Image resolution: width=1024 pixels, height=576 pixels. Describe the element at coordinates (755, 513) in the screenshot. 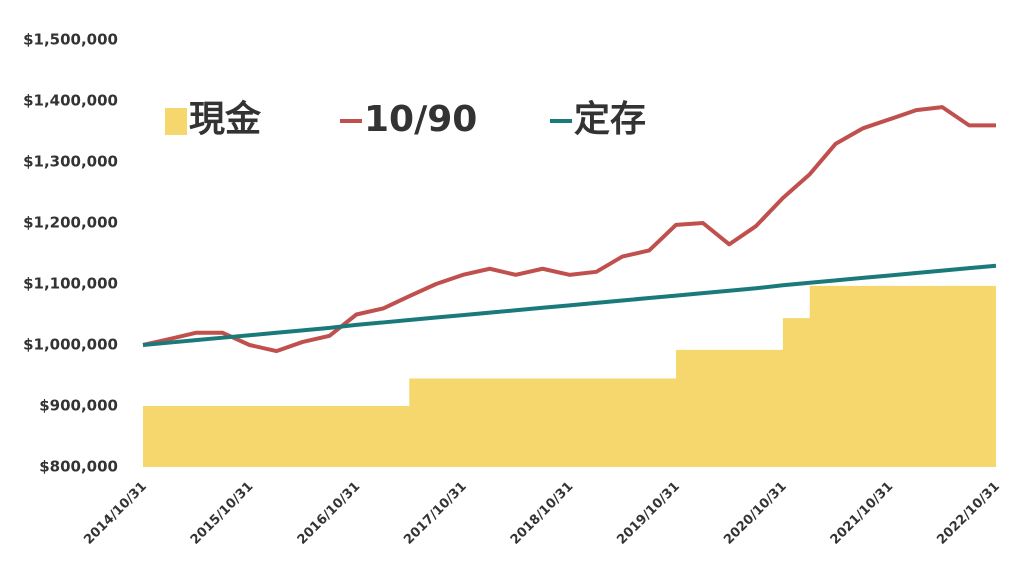

I see `x-tick-label: 2020/10/31` at that location.